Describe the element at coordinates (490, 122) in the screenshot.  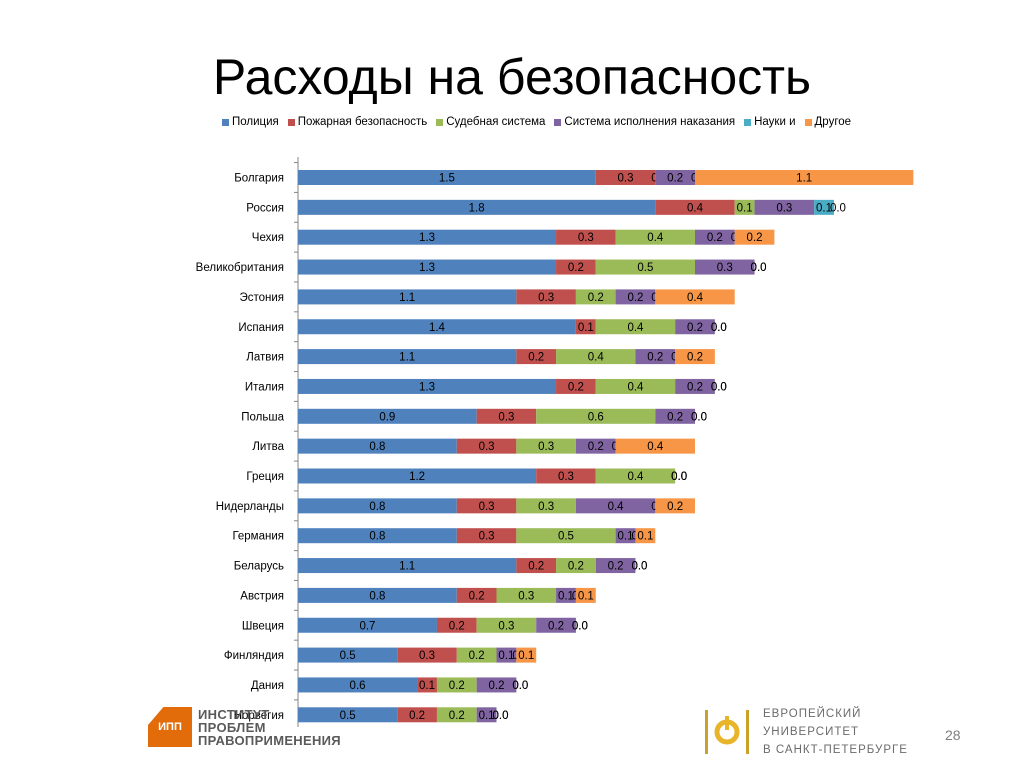
I see `legend-item: Судебная система` at that location.